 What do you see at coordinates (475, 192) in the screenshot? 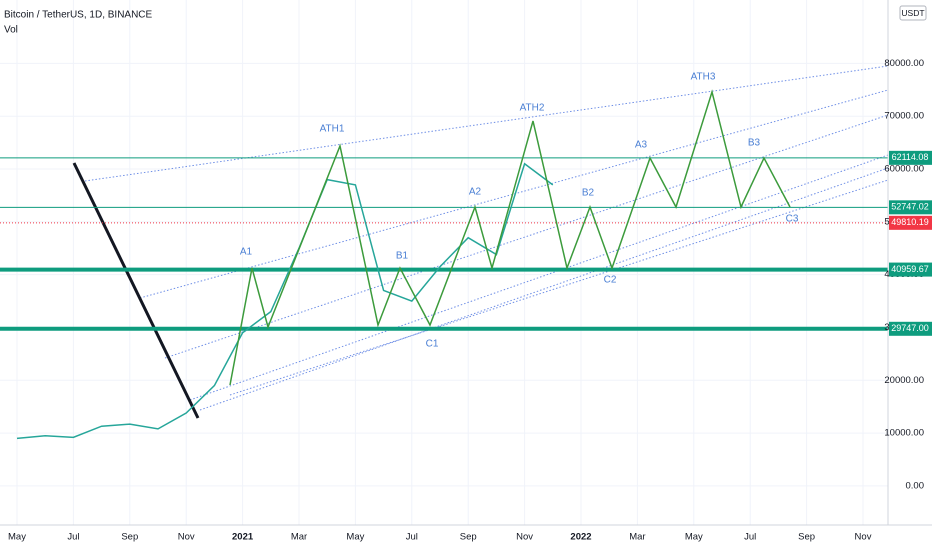
I see `annotation: A2` at bounding box center [475, 192].